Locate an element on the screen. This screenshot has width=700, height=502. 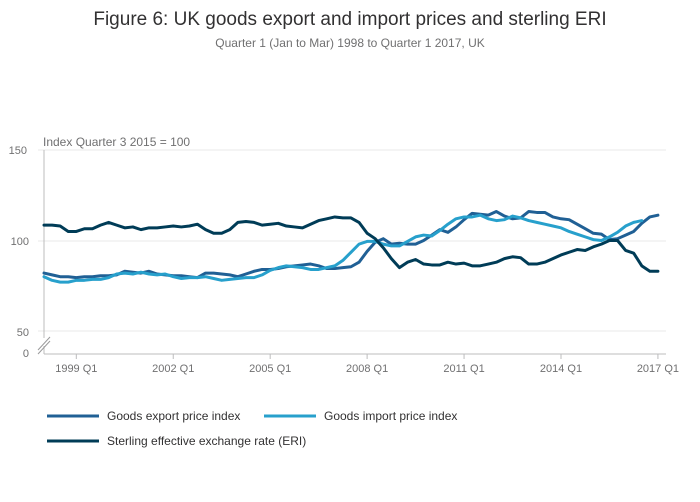
legend-label-export: Goods export price index is located at coordinates (173, 416).